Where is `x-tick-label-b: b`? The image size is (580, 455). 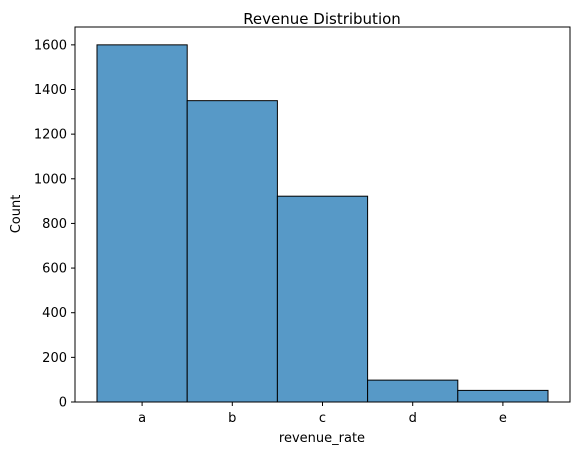 x-tick-label-b: b is located at coordinates (232, 418).